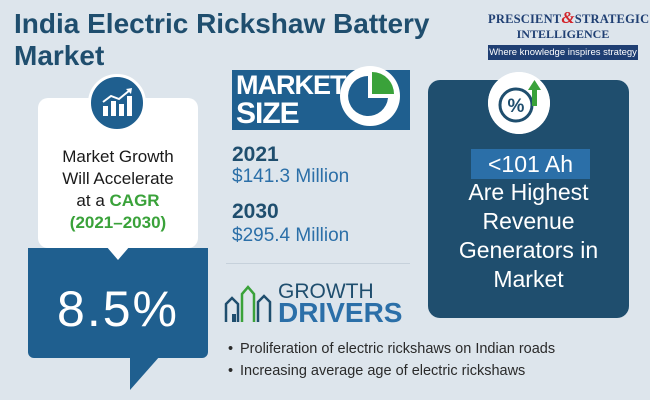 This screenshot has width=650, height=400. I want to click on growth-arrows-icon, so click(248, 303).